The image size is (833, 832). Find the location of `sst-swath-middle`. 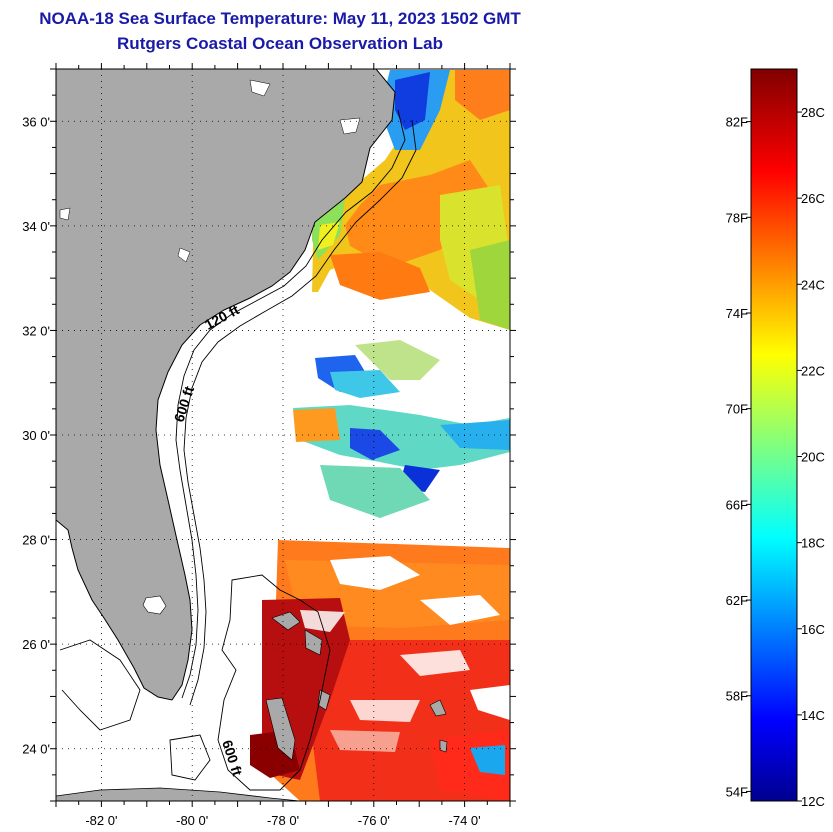

sst-swath-middle is located at coordinates (401, 429).